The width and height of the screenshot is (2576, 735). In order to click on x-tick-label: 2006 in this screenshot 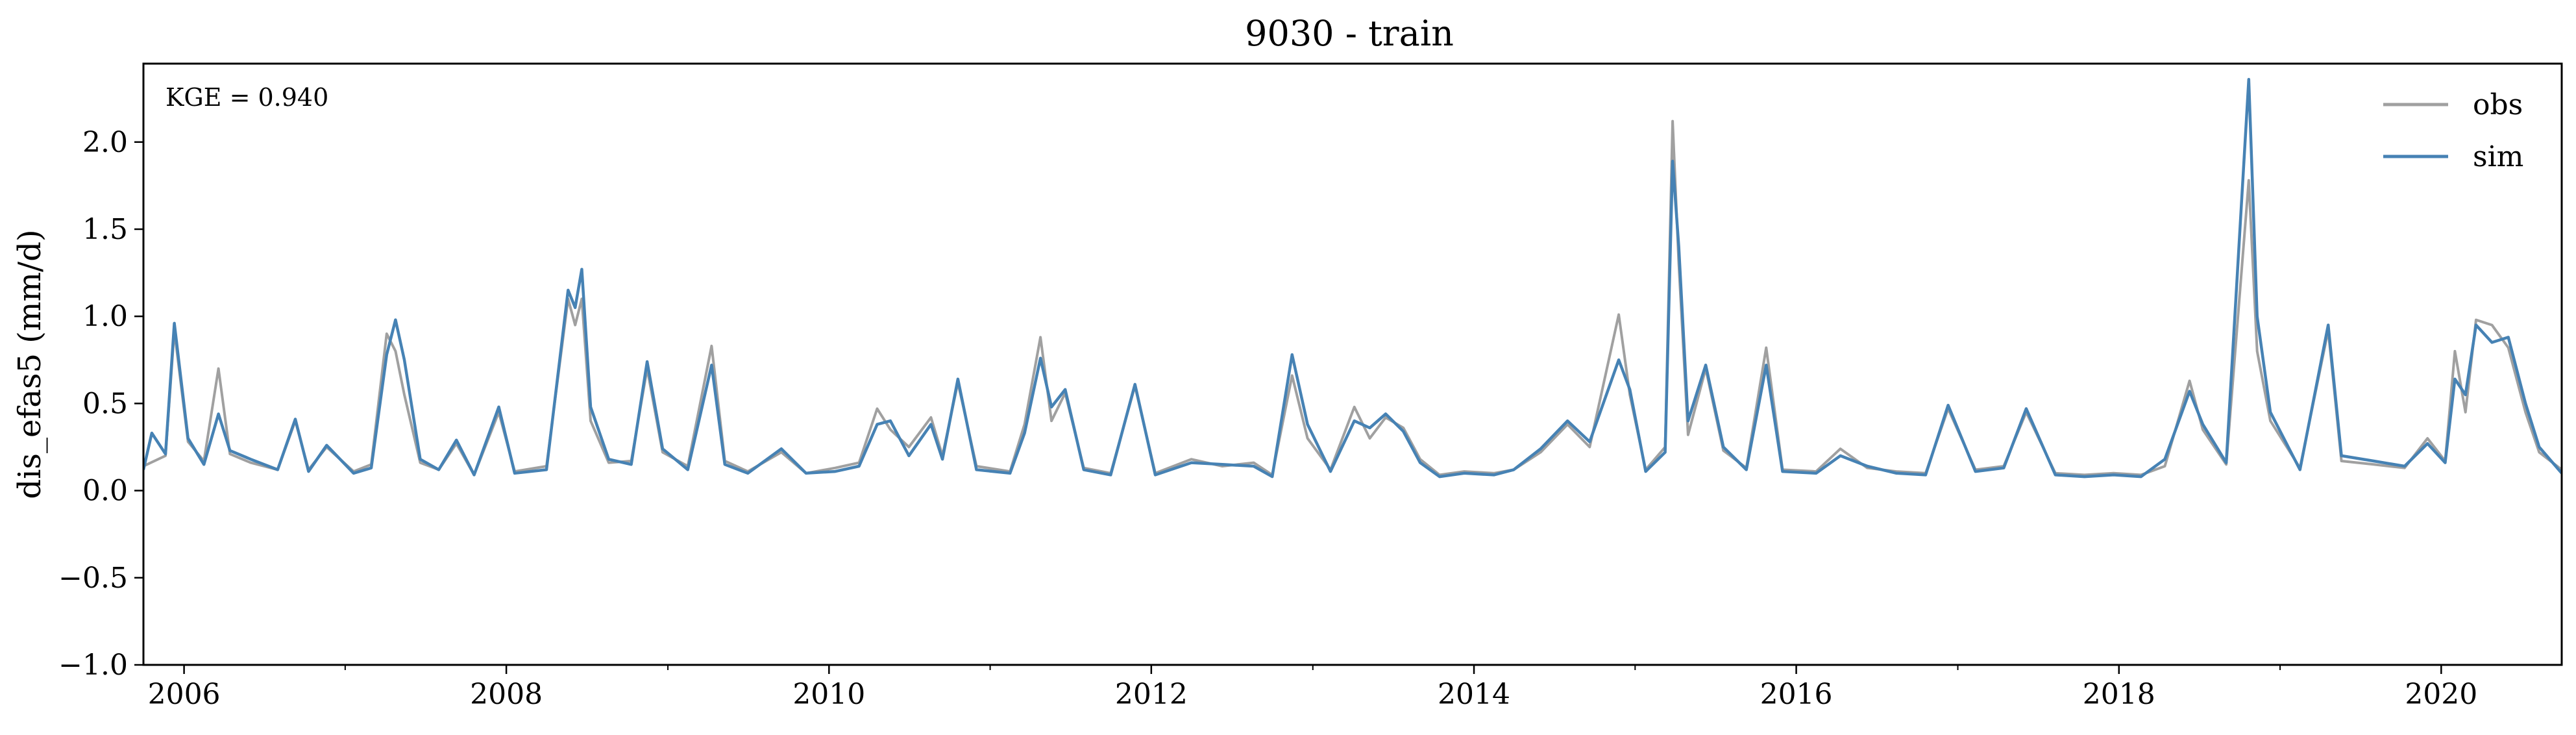, I will do `click(184, 694)`.